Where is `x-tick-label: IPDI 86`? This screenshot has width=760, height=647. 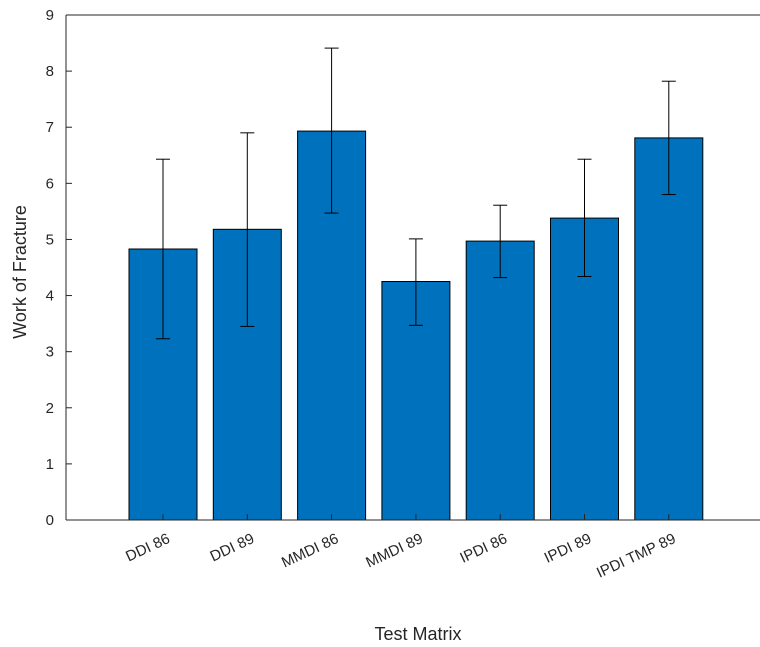 x-tick-label: IPDI 86 is located at coordinates (483, 548).